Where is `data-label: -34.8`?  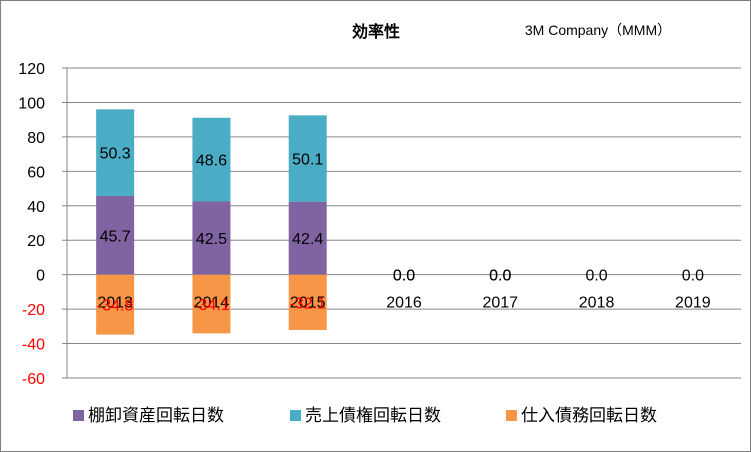 data-label: -34.8 is located at coordinates (115, 306).